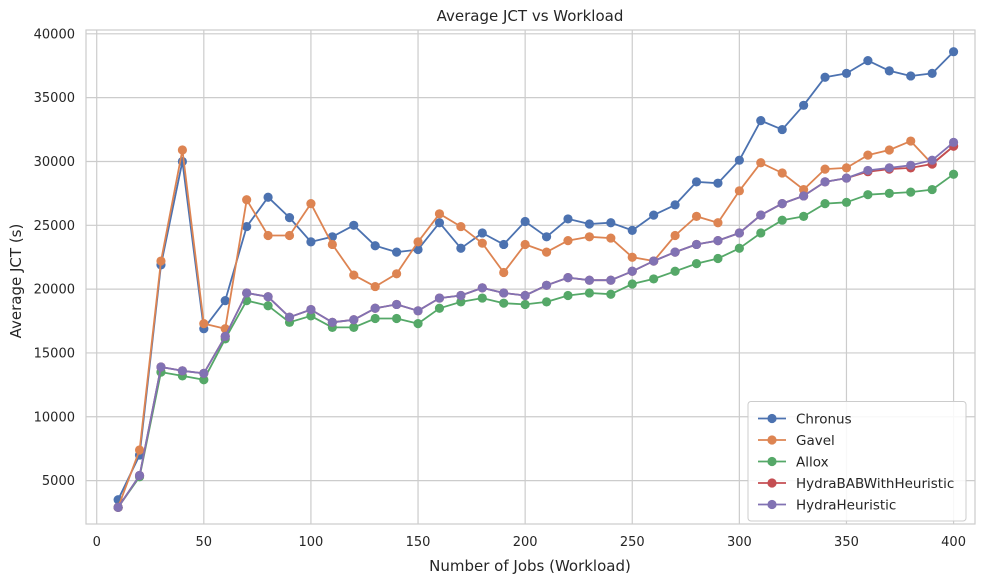 This screenshot has height=584, width=984. I want to click on y-tick-label: 5000, so click(58, 481).